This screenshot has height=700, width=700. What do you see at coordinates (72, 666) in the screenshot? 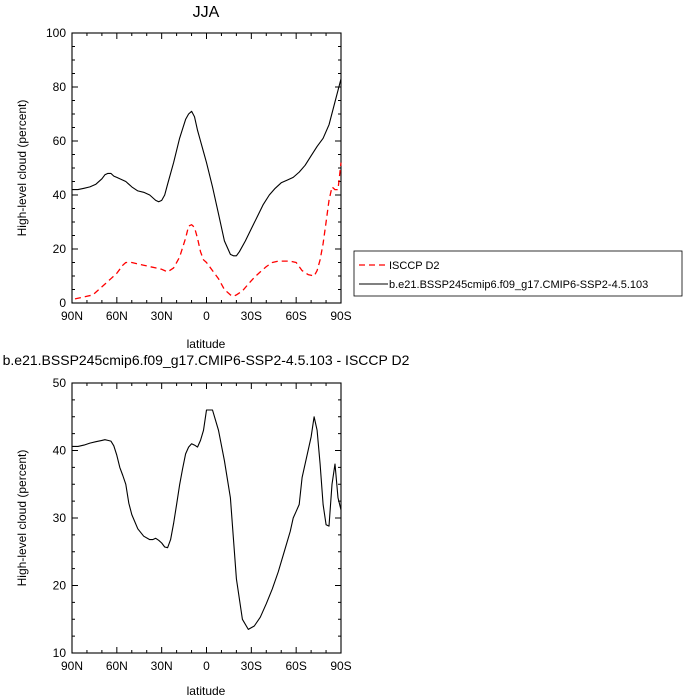
I see `bottom-chart-x-tick-label: 90N` at bounding box center [72, 666].